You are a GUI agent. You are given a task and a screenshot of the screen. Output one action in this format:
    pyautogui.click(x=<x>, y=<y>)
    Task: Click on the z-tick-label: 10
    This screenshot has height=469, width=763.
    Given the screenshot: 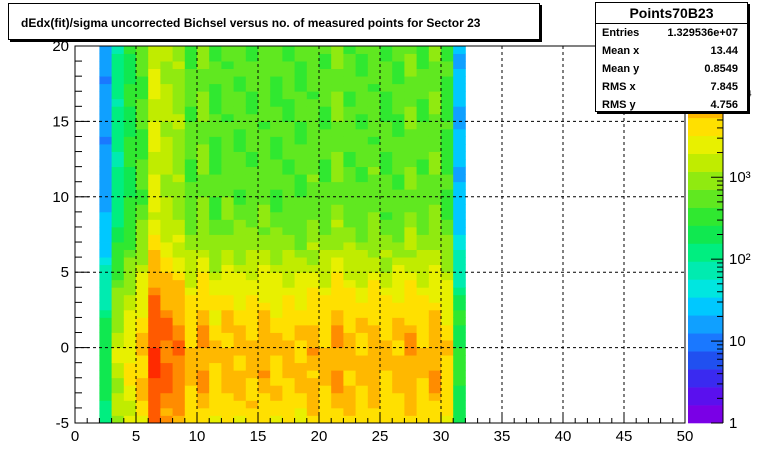 What is the action you would take?
    pyautogui.click(x=737, y=341)
    